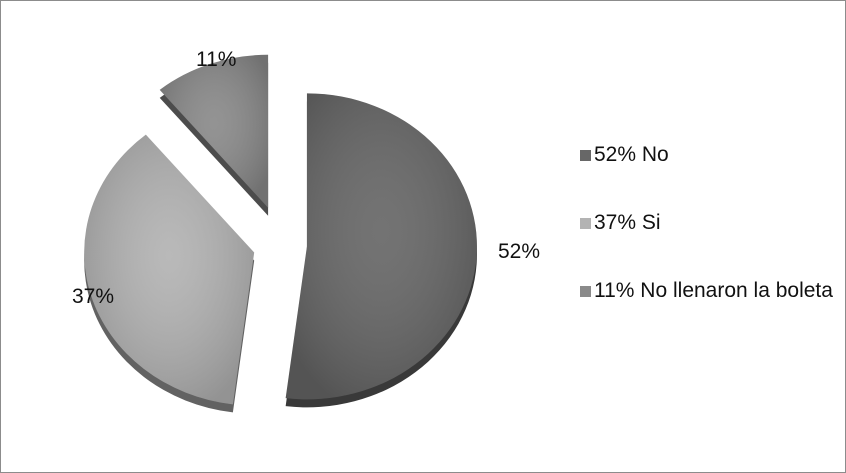  What do you see at coordinates (585, 155) in the screenshot?
I see `legend-swatch-no` at bounding box center [585, 155].